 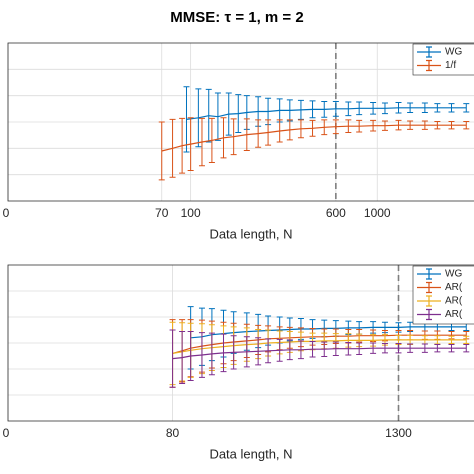 What do you see at coordinates (450, 65) in the screenshot?
I see `legend-label: 1/f` at bounding box center [450, 65].